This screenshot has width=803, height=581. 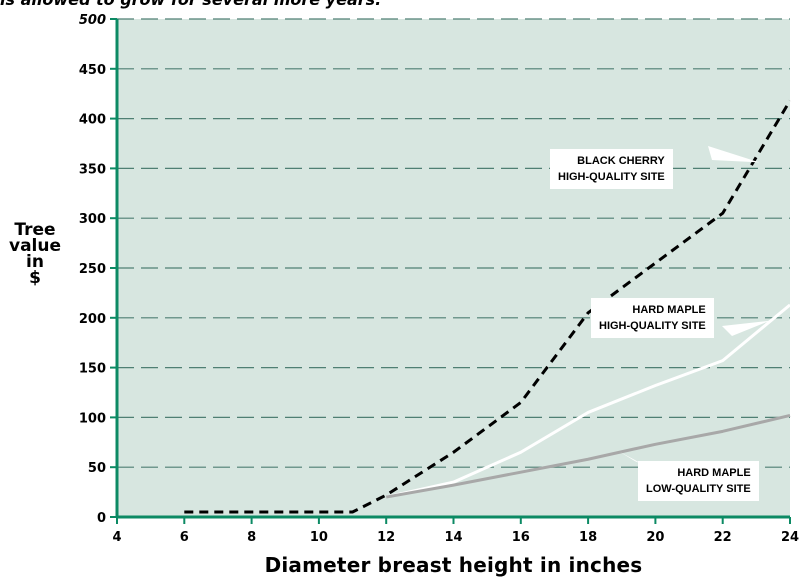 What do you see at coordinates (611, 169) in the screenshot?
I see `callout-black-cherry: BLACK CHERRY HIGH-QUALITY SITE` at bounding box center [611, 169].